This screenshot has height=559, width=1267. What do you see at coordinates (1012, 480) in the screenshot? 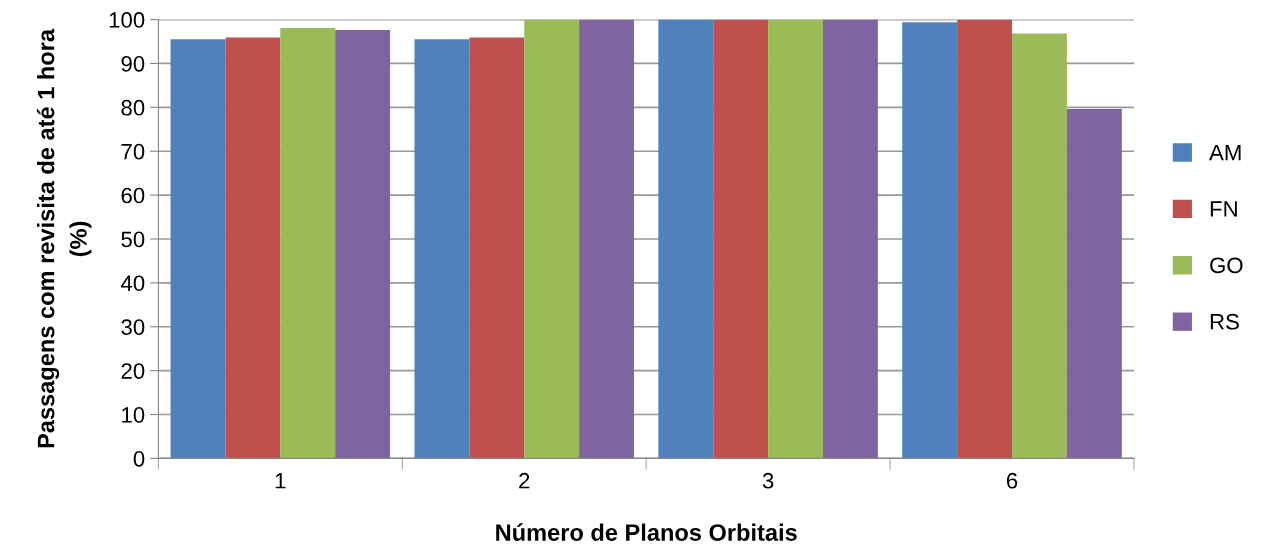
I see `x-tick-label: 6` at bounding box center [1012, 480].